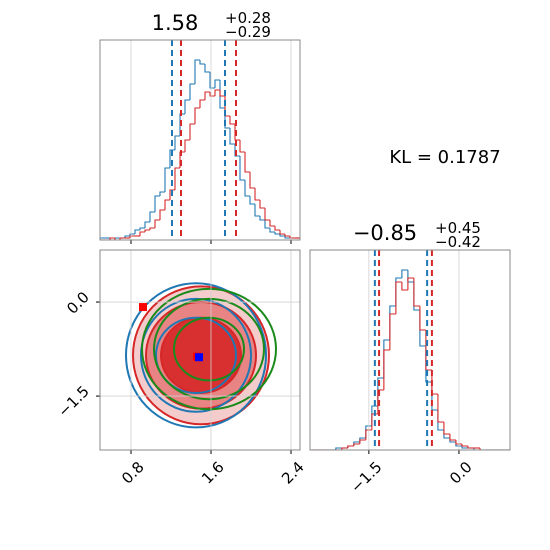 The height and width of the screenshot is (550, 550). I want to click on x-tick-label: 2.4, so click(293, 473).